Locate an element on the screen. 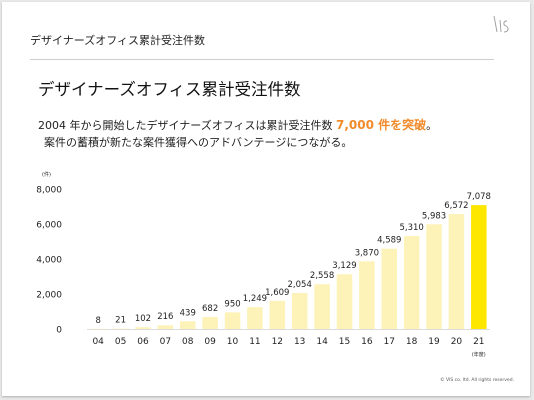 Image resolution: width=534 pixels, height=400 pixels. x-tick-label: 17 is located at coordinates (389, 342).